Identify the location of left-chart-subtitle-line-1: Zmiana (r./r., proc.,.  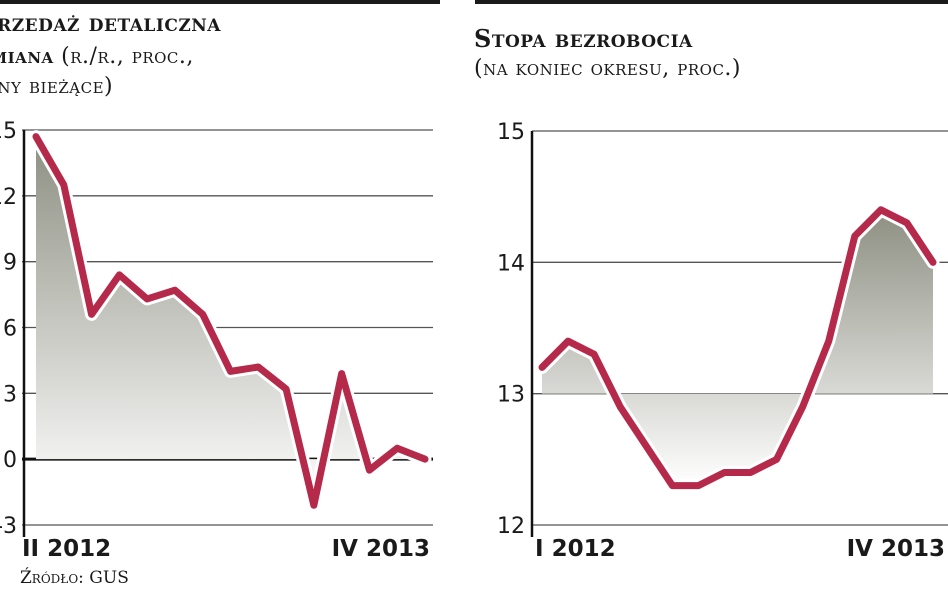
(97, 56).